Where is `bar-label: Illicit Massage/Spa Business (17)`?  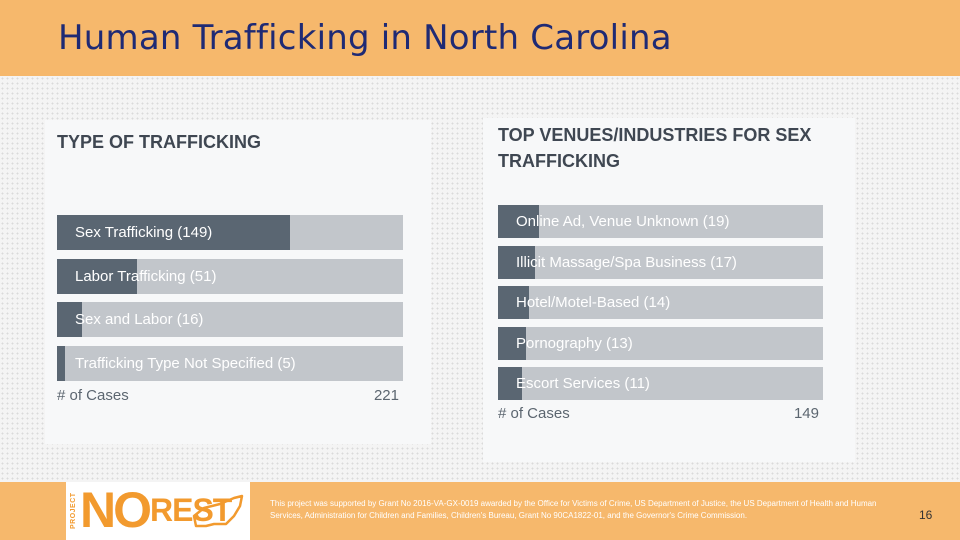 bar-label: Illicit Massage/Spa Business (17) is located at coordinates (626, 262).